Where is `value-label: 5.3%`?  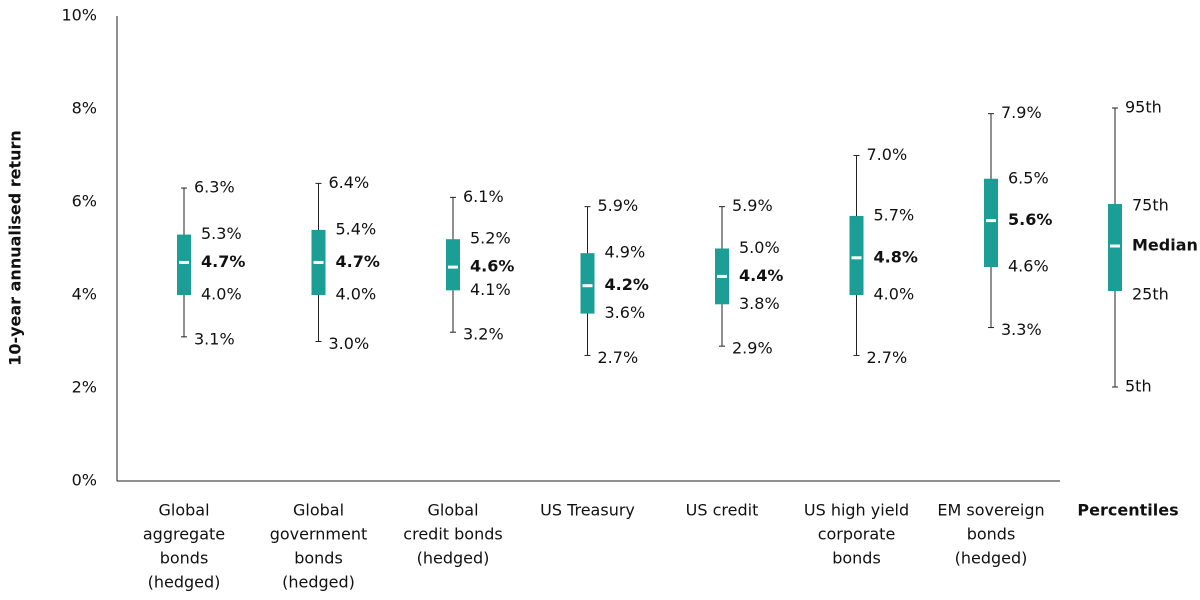
value-label: 5.3% is located at coordinates (221, 233).